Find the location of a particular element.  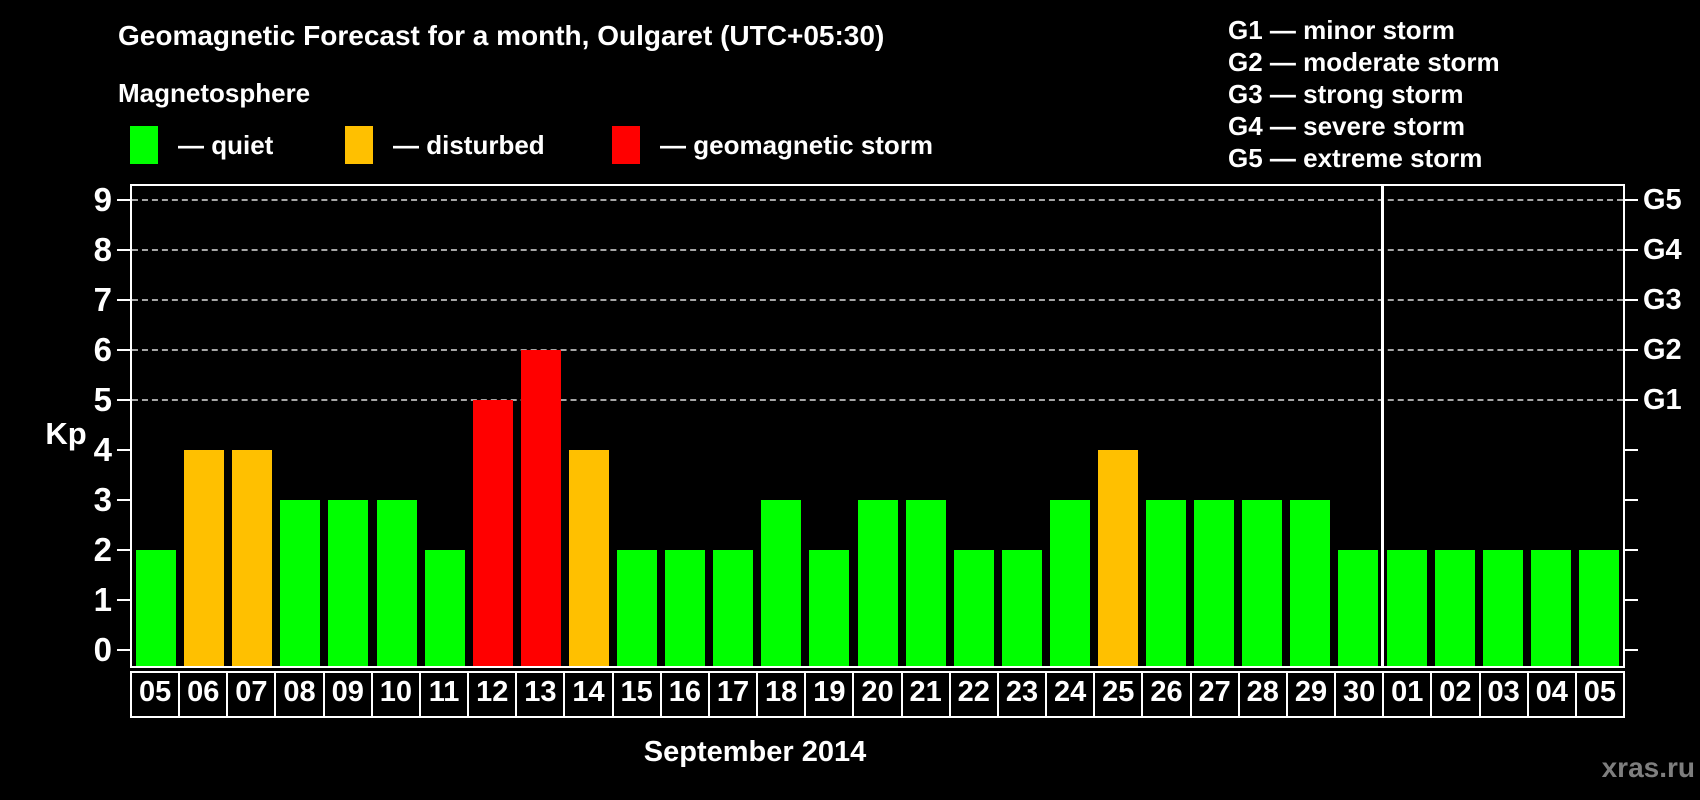

date-cell: 05 is located at coordinates (1599, 694).